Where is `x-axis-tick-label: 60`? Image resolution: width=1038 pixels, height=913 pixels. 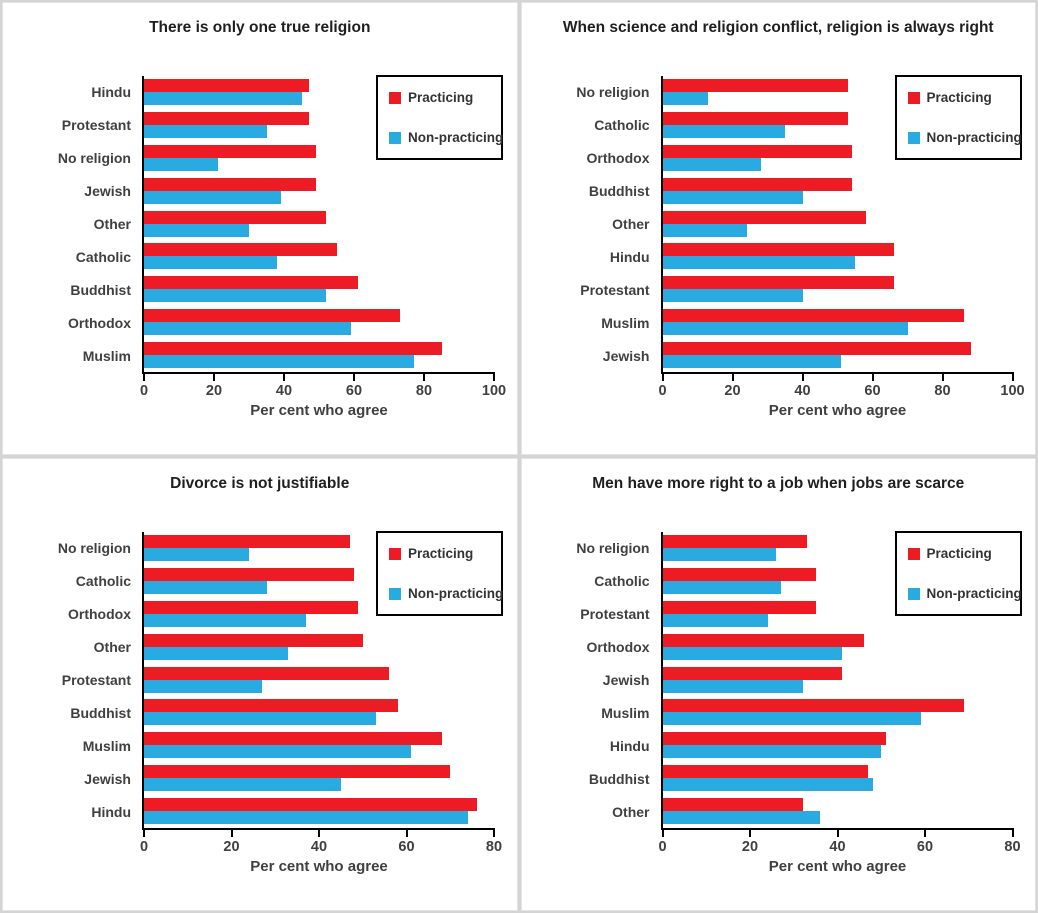
x-axis-tick-label: 60 is located at coordinates (925, 847).